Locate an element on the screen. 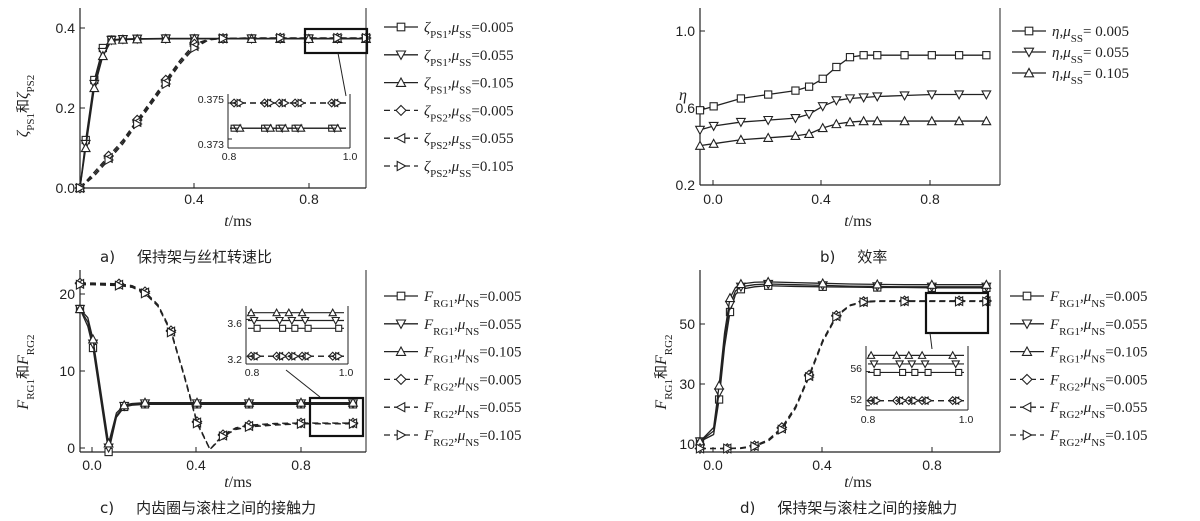 Image resolution: width=1200 pixels, height=521 pixels. panel-c-xtick-label-2: 0.8 is located at coordinates (301, 465).